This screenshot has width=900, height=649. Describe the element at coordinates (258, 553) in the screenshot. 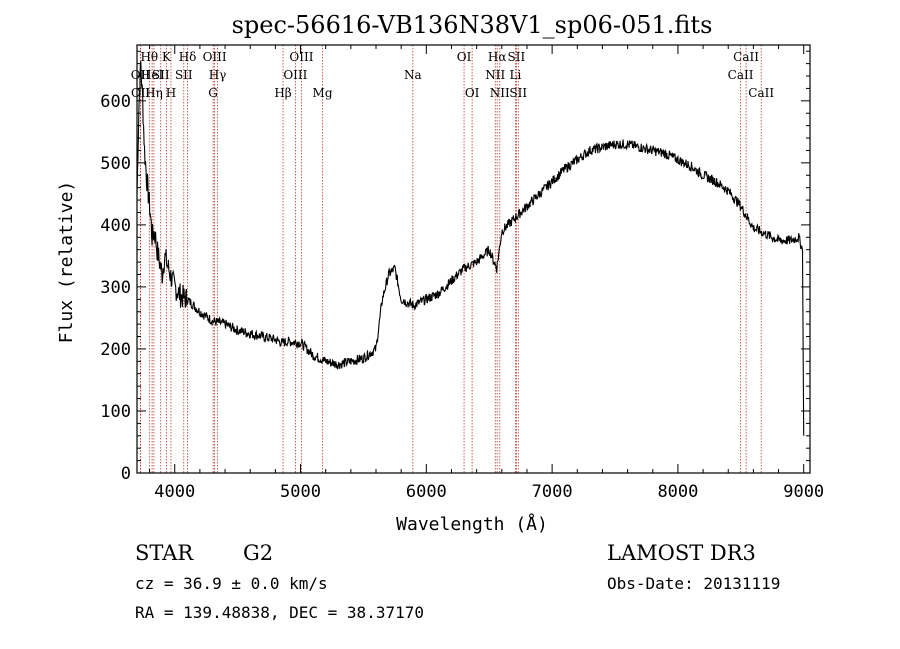

I see `object-subclass: G2` at that location.